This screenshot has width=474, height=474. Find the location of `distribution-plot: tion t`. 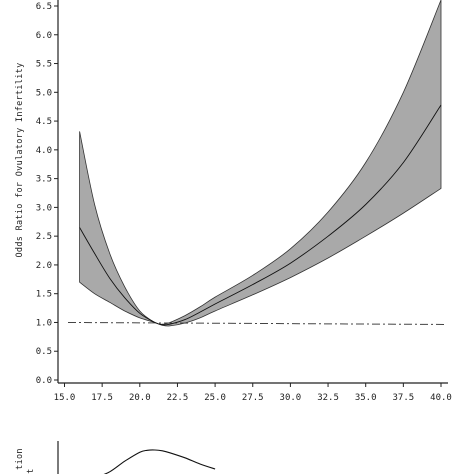

distribution-plot: tion t is located at coordinates (115, 457).